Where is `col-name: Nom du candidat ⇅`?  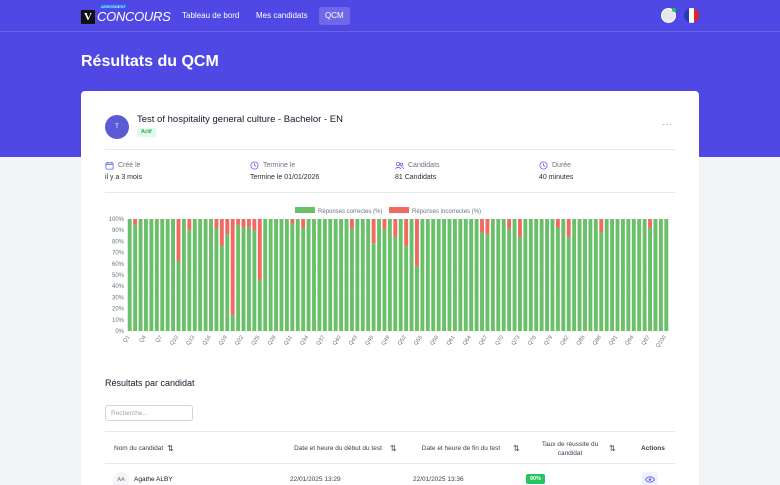
col-name: Nom du candidat ⇅ is located at coordinates (144, 448).